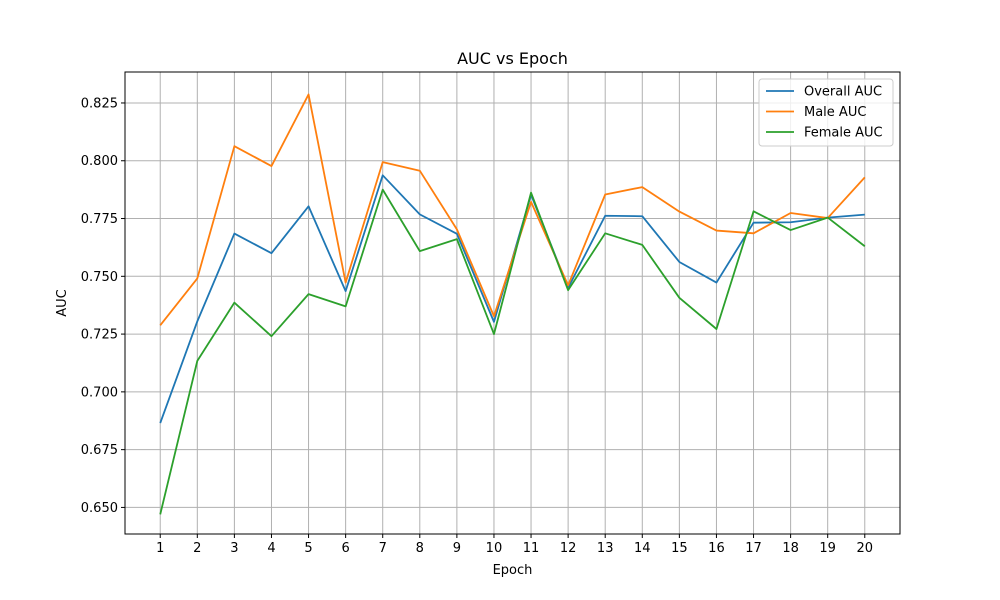  Describe the element at coordinates (753, 548) in the screenshot. I see `x-tick-label: 17` at that location.